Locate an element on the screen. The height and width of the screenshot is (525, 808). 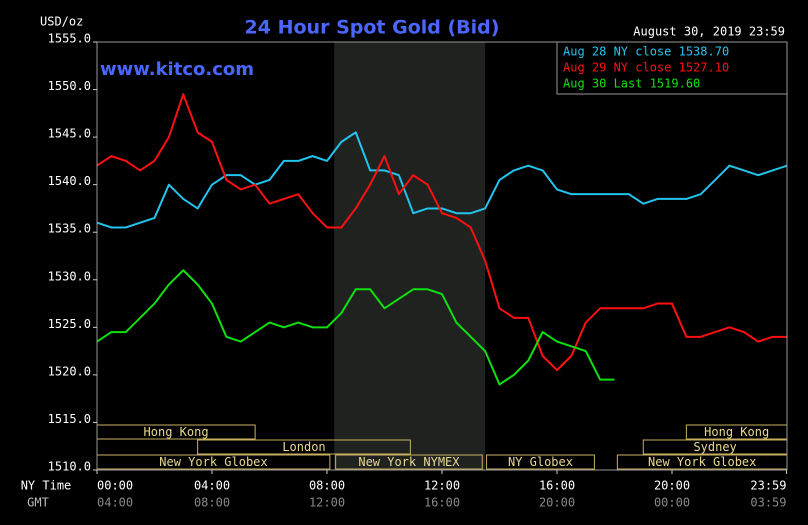
watermark: www.kitco.com is located at coordinates (177, 69).